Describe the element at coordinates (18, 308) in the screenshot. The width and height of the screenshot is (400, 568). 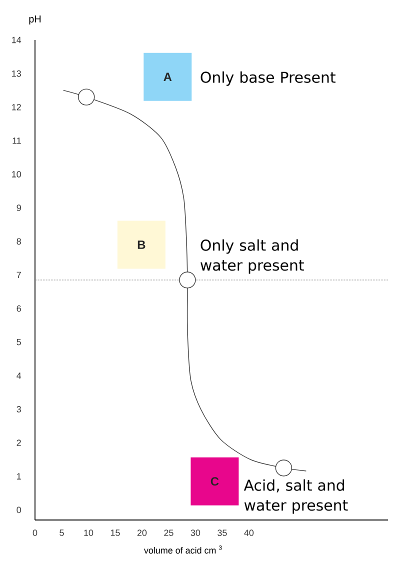
I see `y-tick-label: 6` at that location.